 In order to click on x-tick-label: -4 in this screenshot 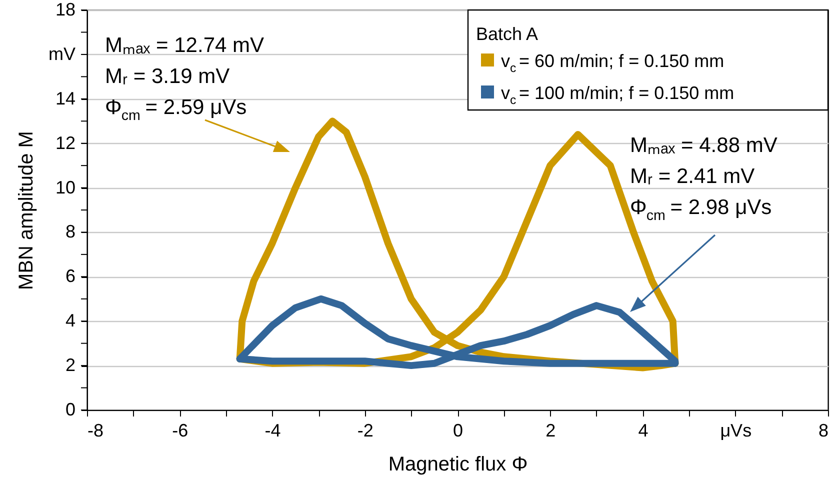, I will do `click(272, 430)`.